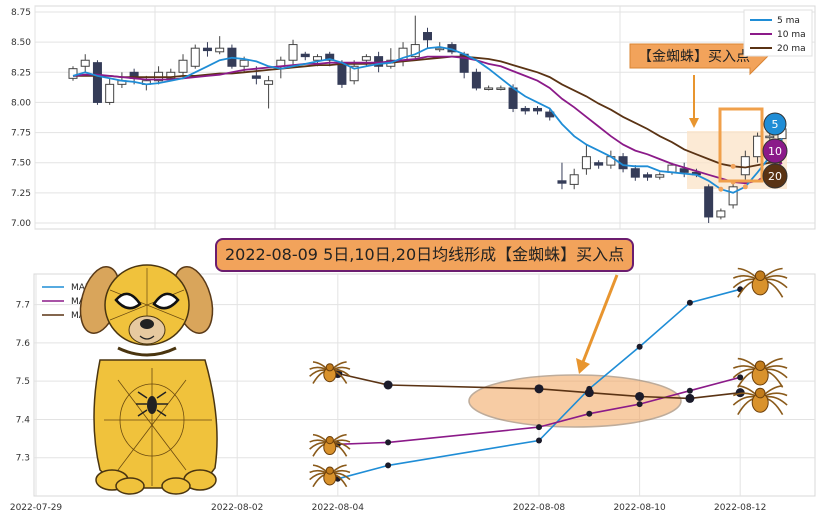 Image resolution: width=822 pixels, height=520 pixels. I want to click on buy-zone-box, so click(741, 145).